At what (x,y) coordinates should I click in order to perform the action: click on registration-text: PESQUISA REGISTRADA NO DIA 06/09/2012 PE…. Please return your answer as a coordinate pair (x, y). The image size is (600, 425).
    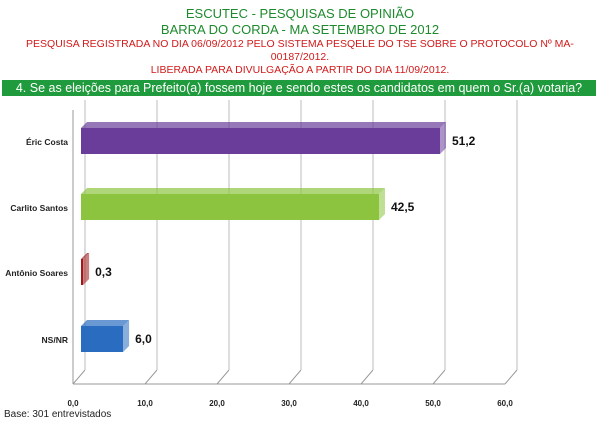
    Looking at the image, I should click on (300, 50).